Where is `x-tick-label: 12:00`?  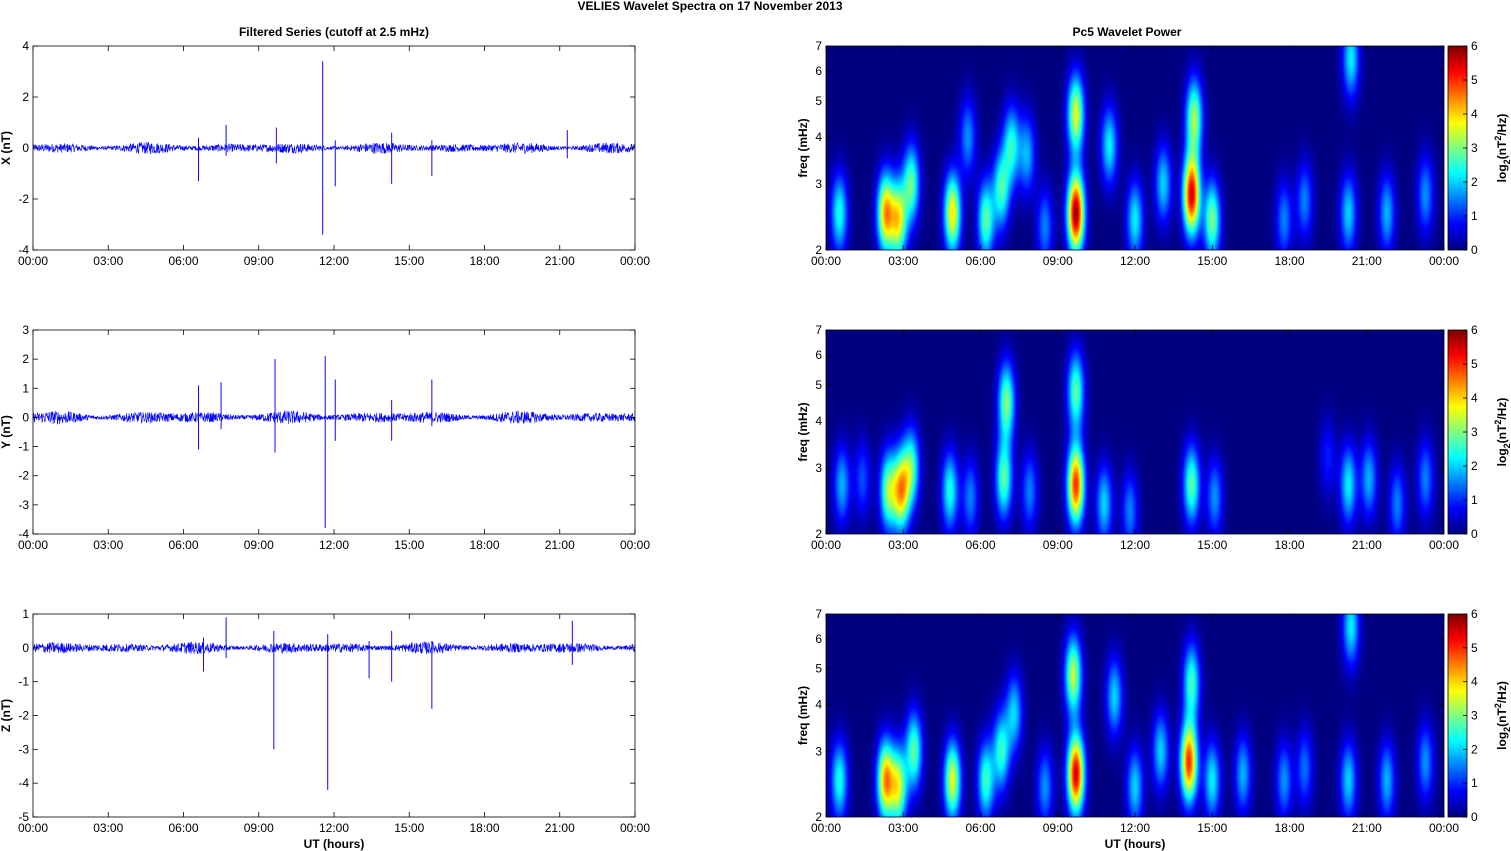
x-tick-label: 12:00 is located at coordinates (334, 545).